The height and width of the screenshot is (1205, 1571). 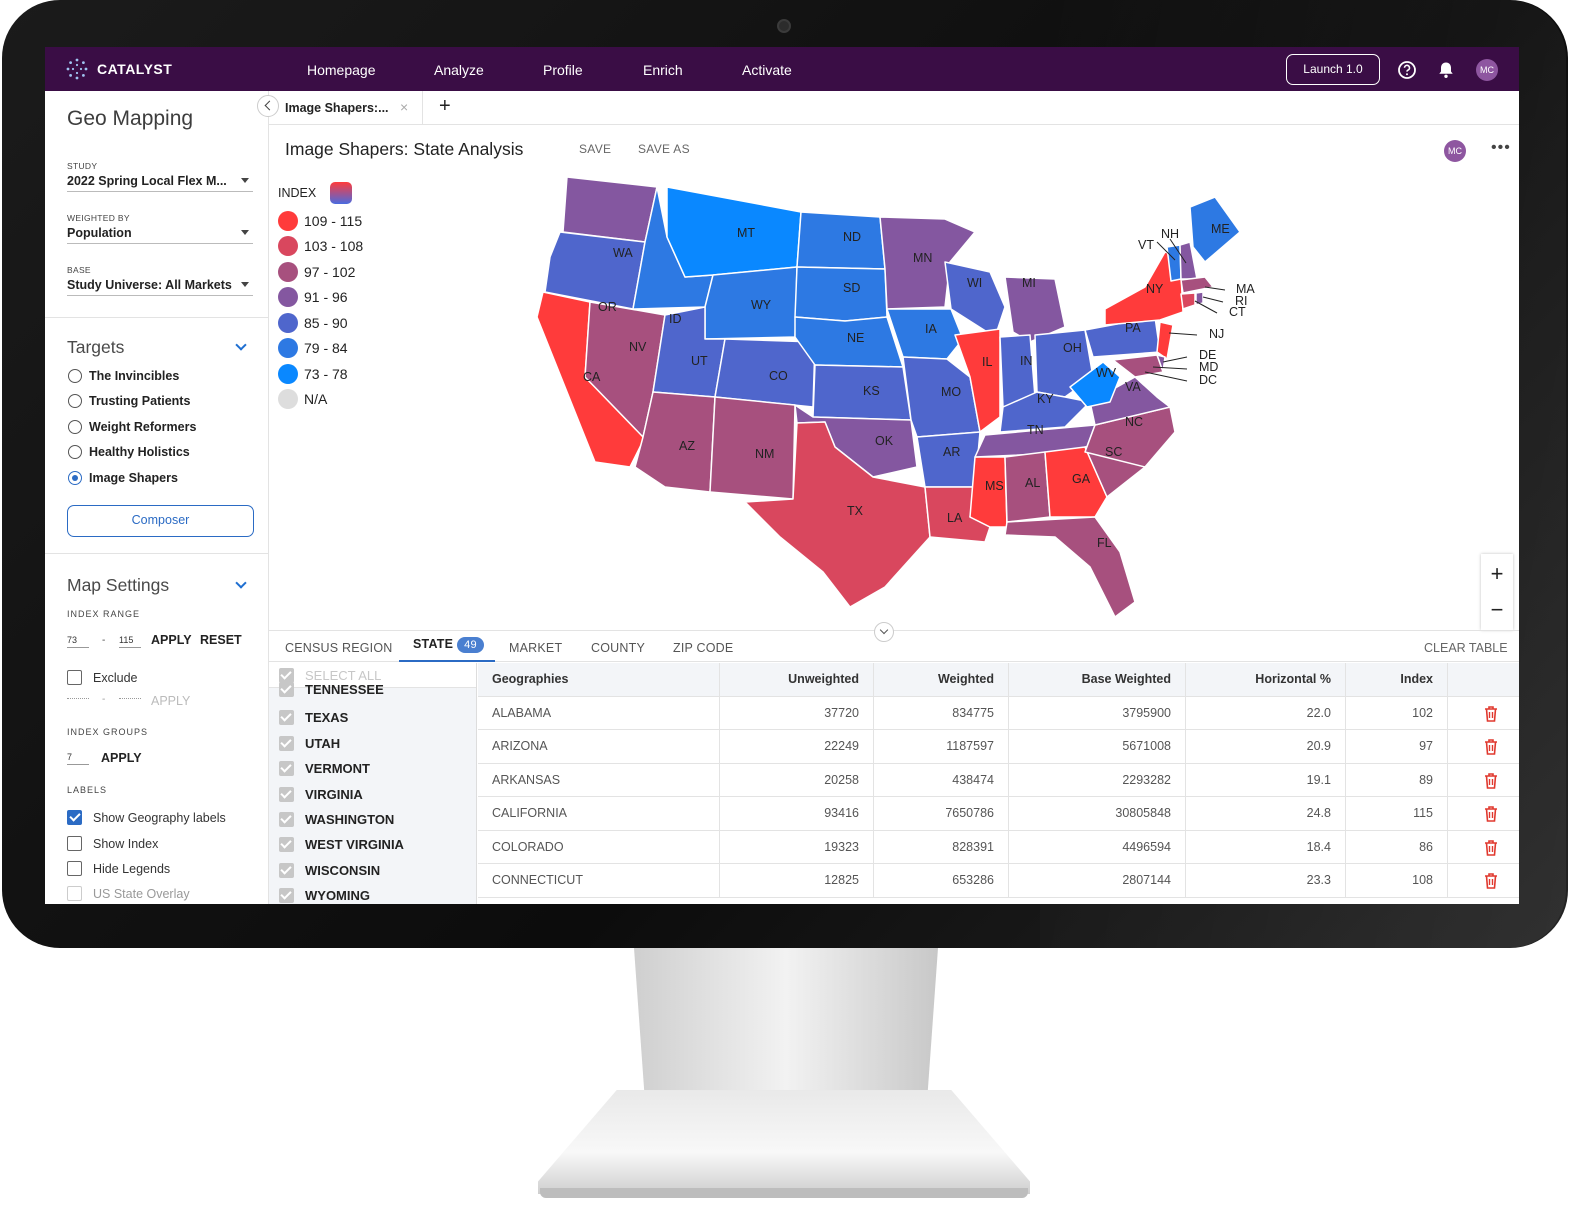 What do you see at coordinates (767, 70) in the screenshot?
I see `nav-activate: Activate` at bounding box center [767, 70].